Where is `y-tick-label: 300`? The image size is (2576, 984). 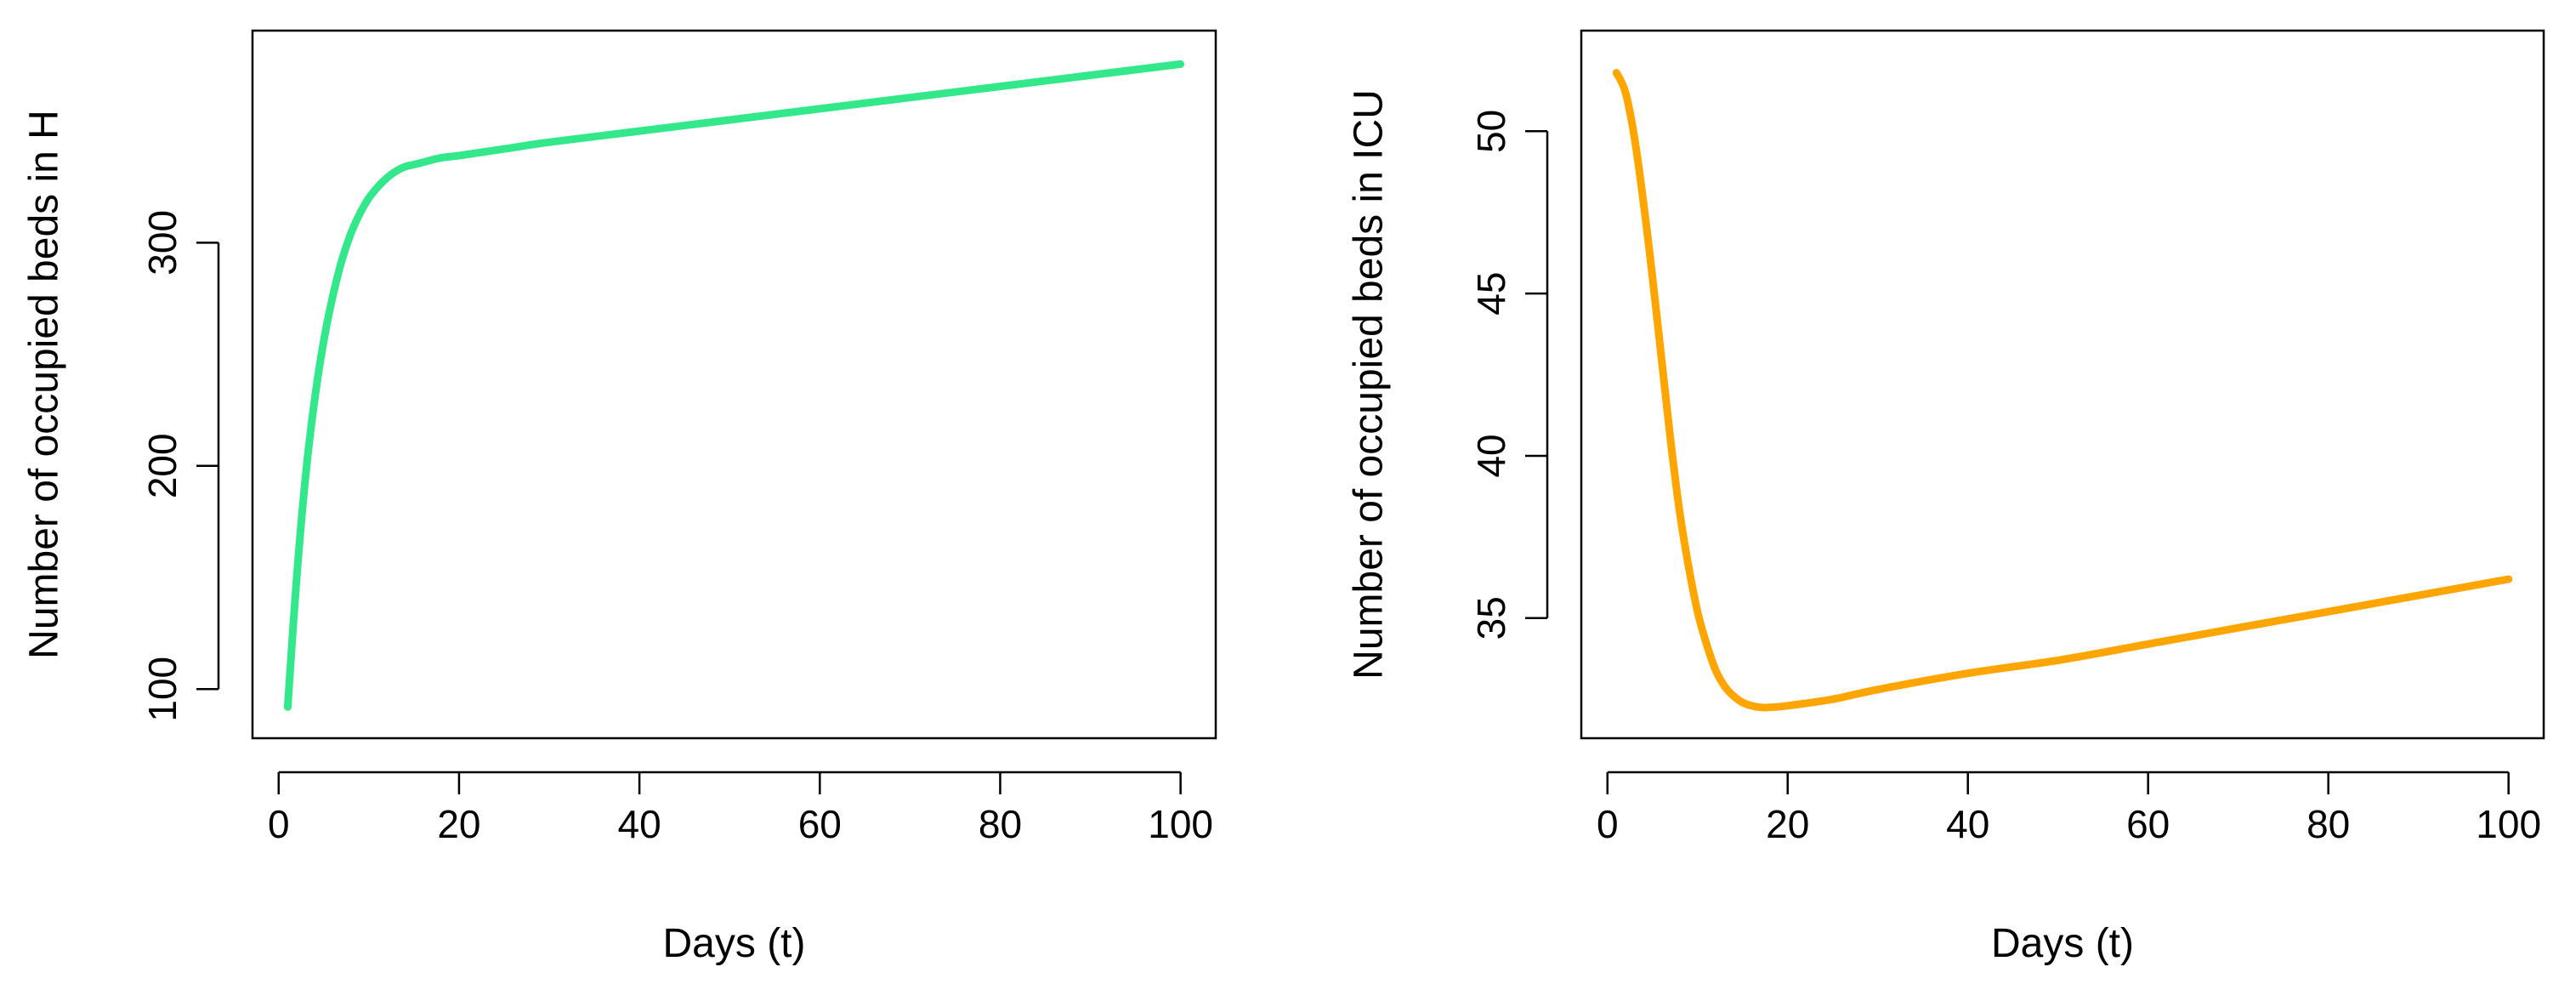
y-tick-label: 300 is located at coordinates (162, 243).